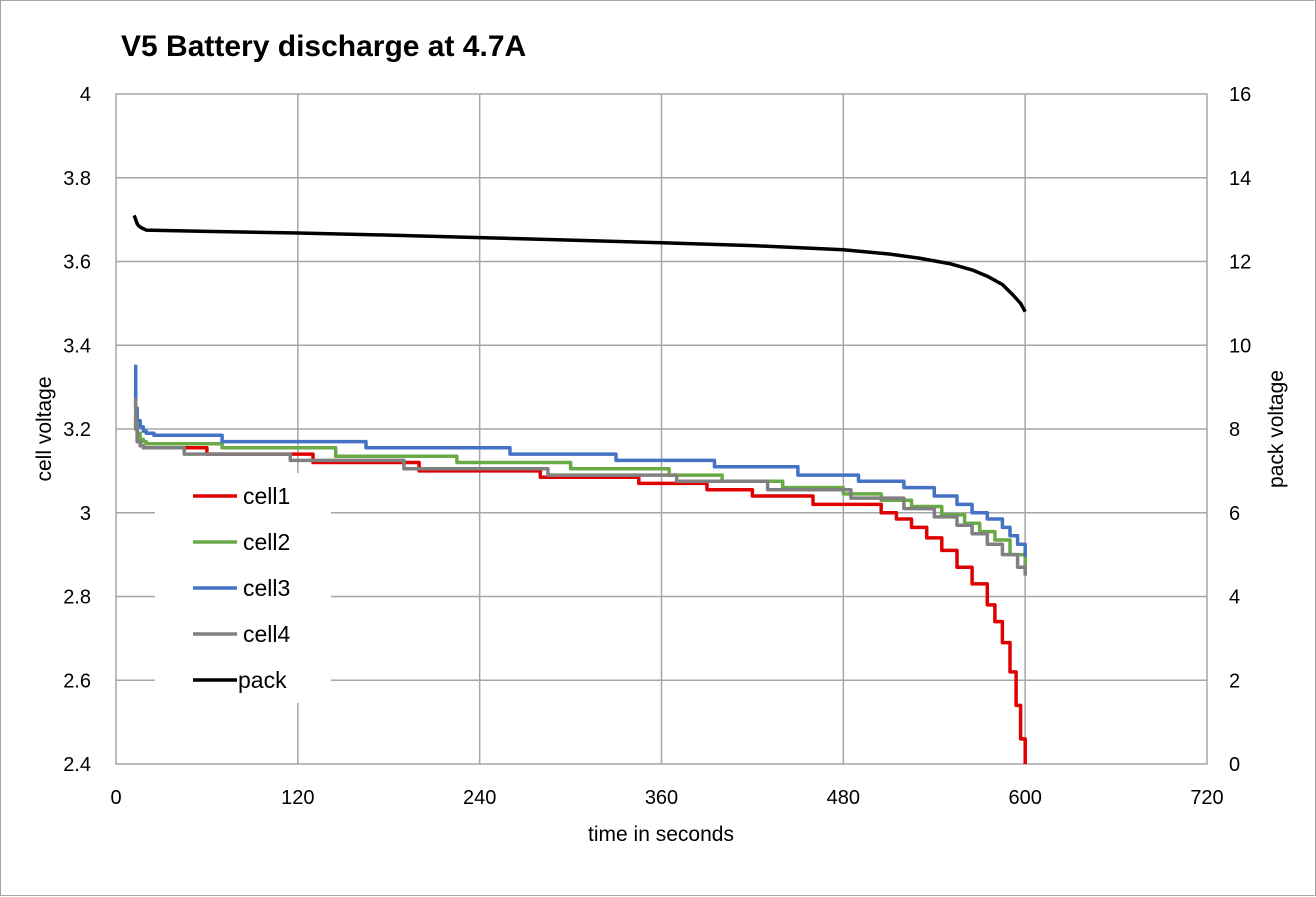 The image size is (1316, 897). What do you see at coordinates (661, 798) in the screenshot?
I see `x-tick-label: 360` at bounding box center [661, 798].